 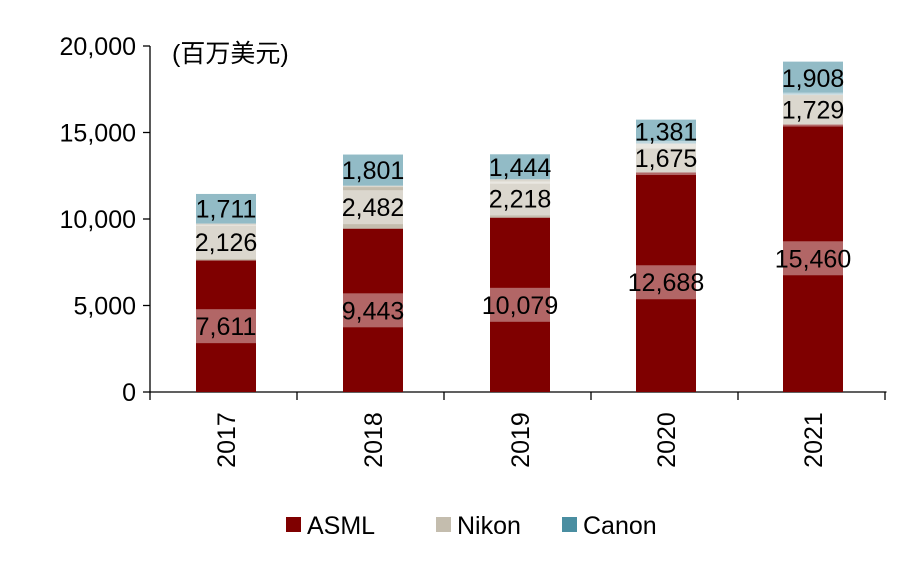 What do you see at coordinates (98, 134) in the screenshot?
I see `y-tick-label: 15,000` at bounding box center [98, 134].